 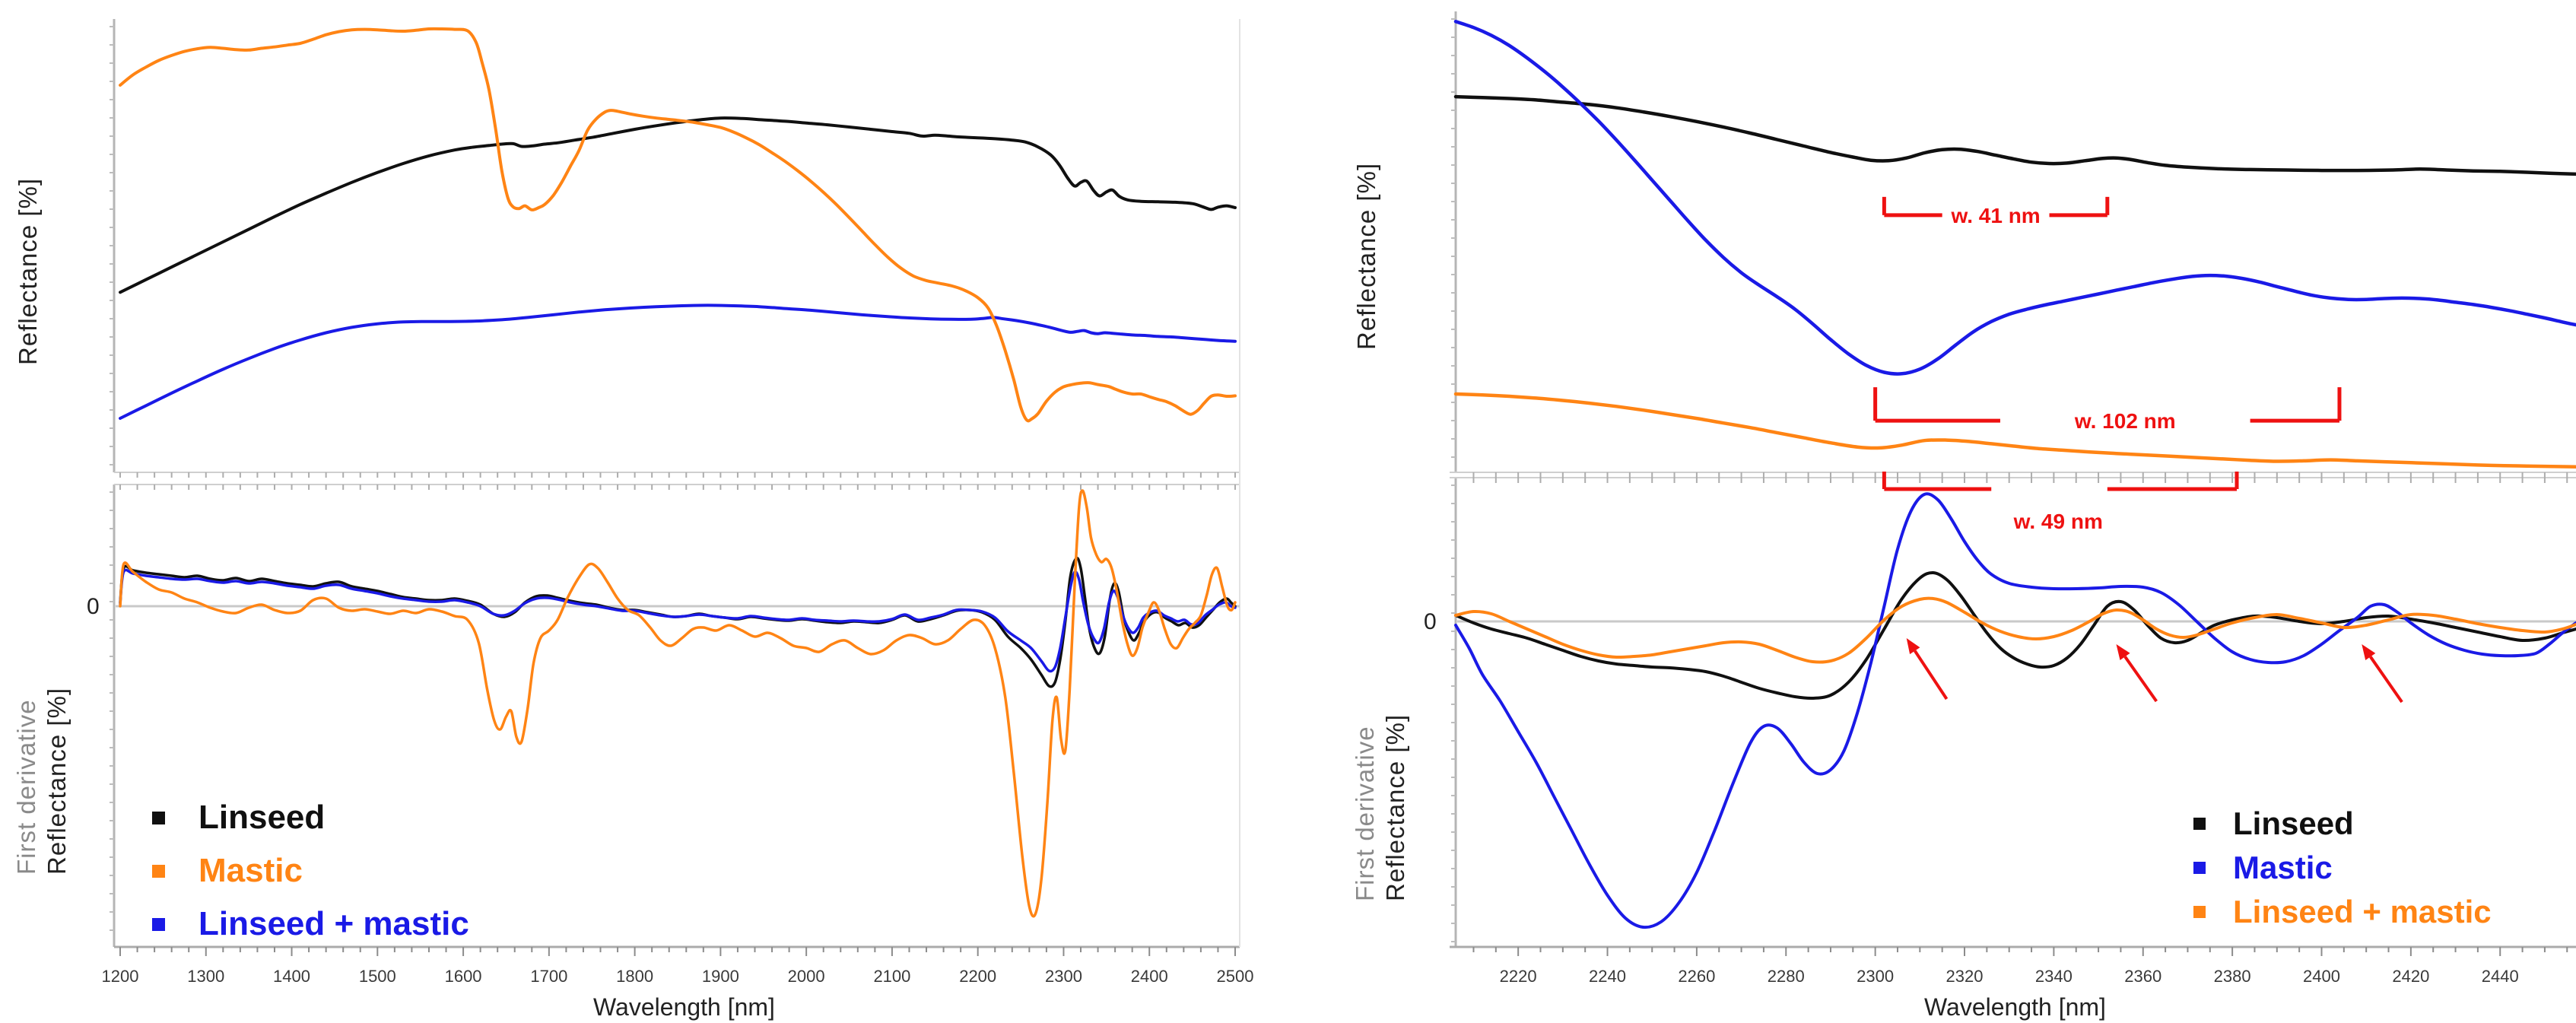 What do you see at coordinates (2058, 521) in the screenshot?
I see `svg-text: w. 49 nm` at bounding box center [2058, 521].